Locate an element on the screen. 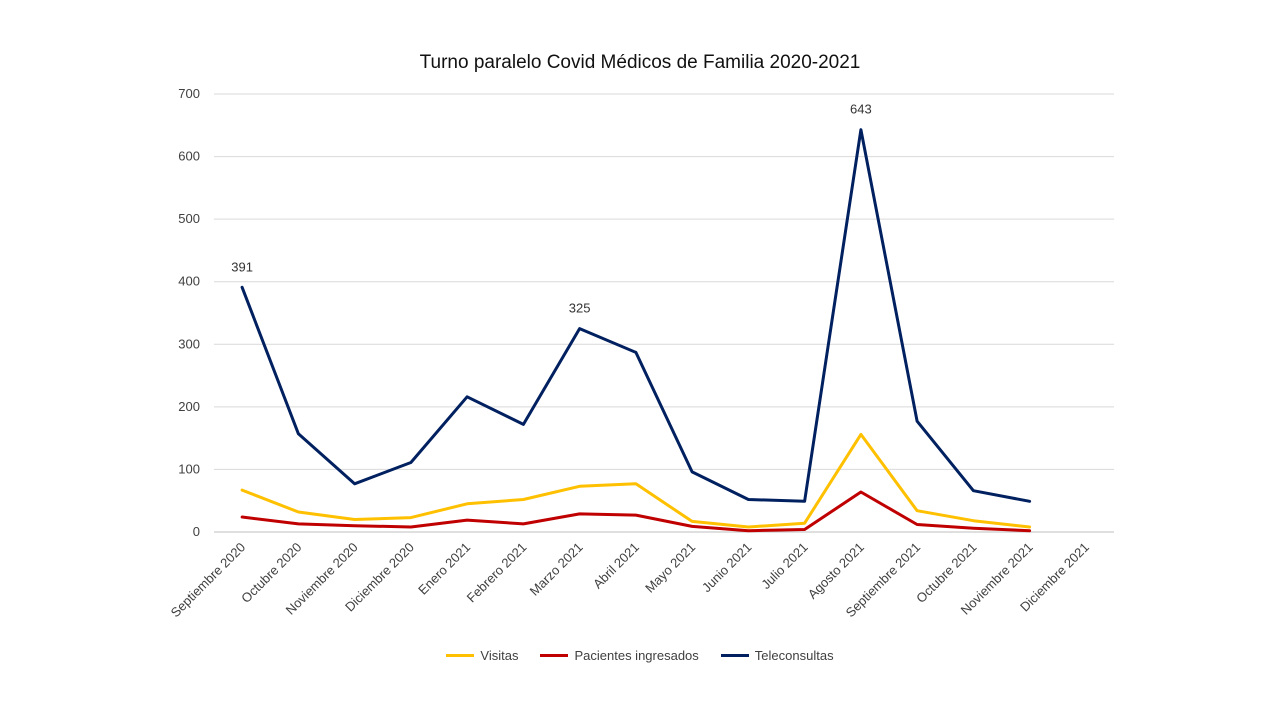 The width and height of the screenshot is (1280, 720). x-tick-label: Marzo 2021 is located at coordinates (556, 569).